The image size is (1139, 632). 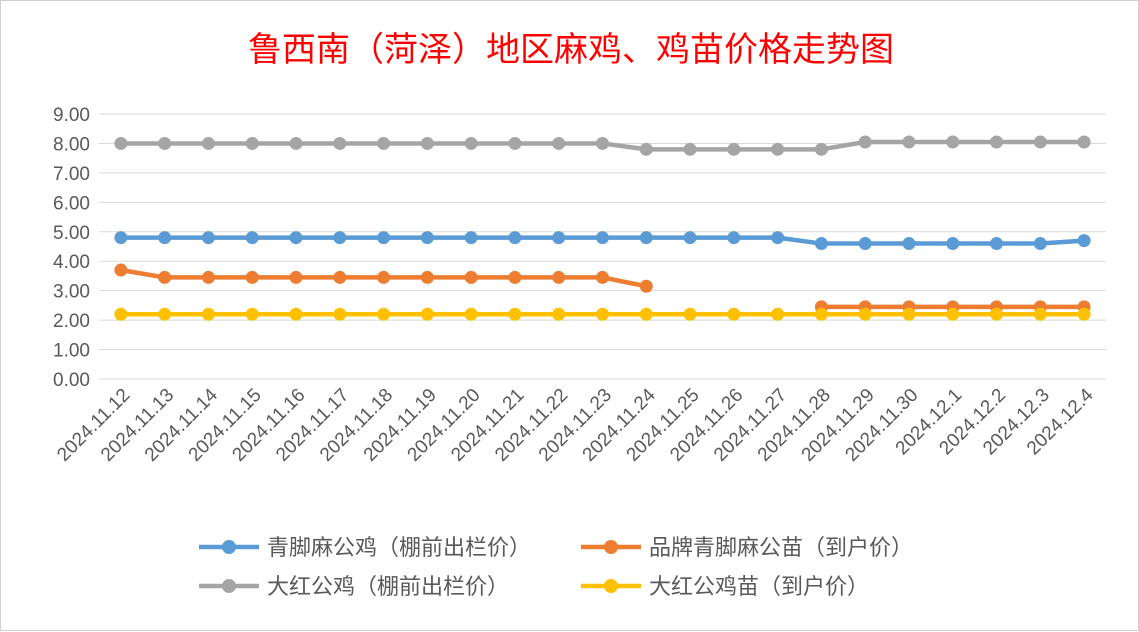 I want to click on legend-label: 品牌青脚麻公苗（到户价）, so click(x=781, y=548).